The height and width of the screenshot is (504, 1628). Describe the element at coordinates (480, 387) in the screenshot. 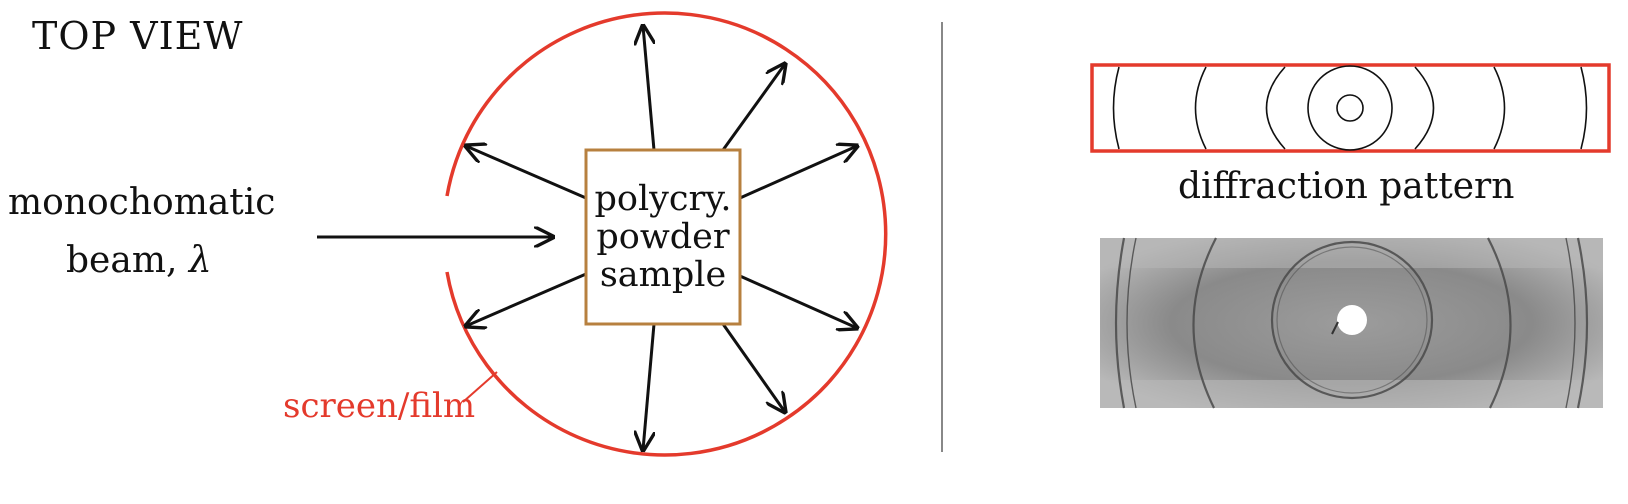

I see `screen-label-leader` at that location.